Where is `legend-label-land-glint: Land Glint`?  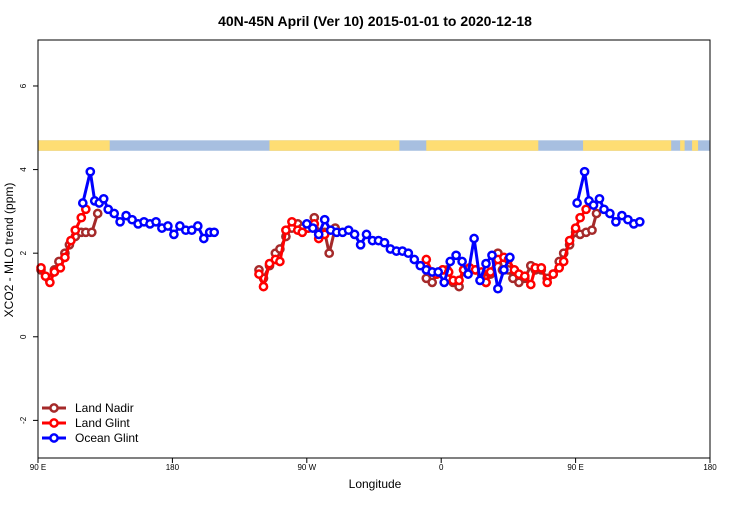
legend-label-land-glint: Land Glint is located at coordinates (102, 423).